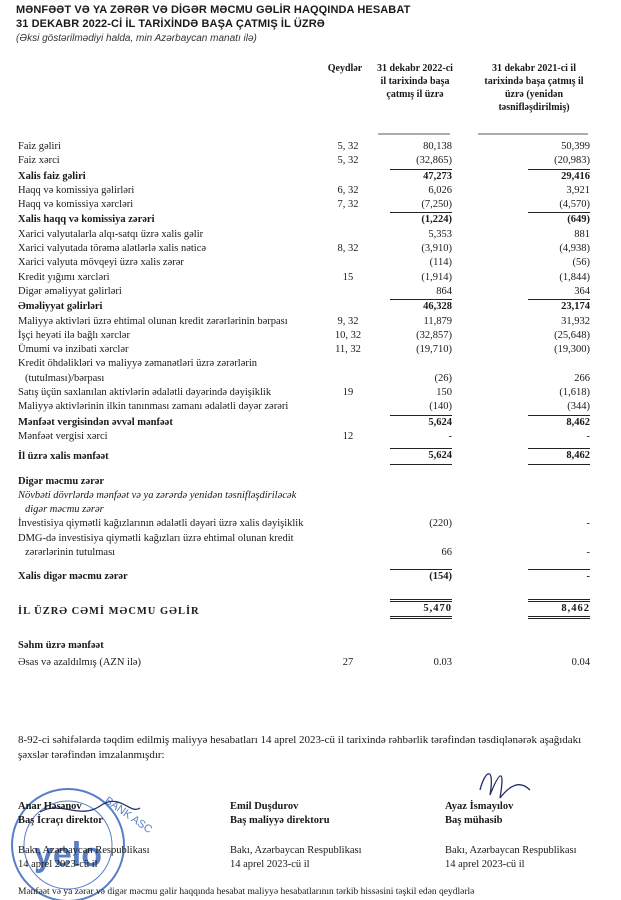 The height and width of the screenshot is (900, 621). Describe the element at coordinates (582, 378) in the screenshot. I see `prior-value: 266` at that location.